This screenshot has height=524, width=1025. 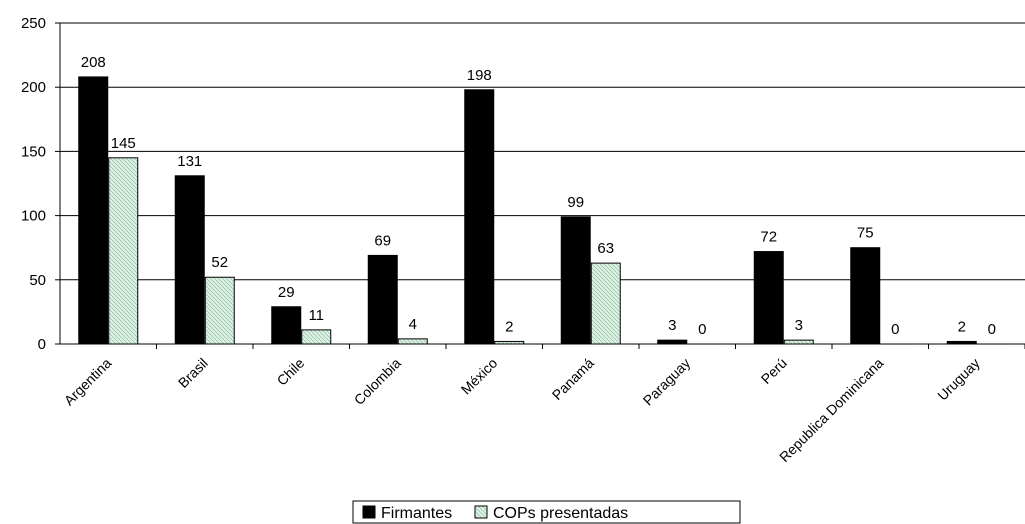 What do you see at coordinates (33, 87) in the screenshot?
I see `y-tick-label: 200` at bounding box center [33, 87].